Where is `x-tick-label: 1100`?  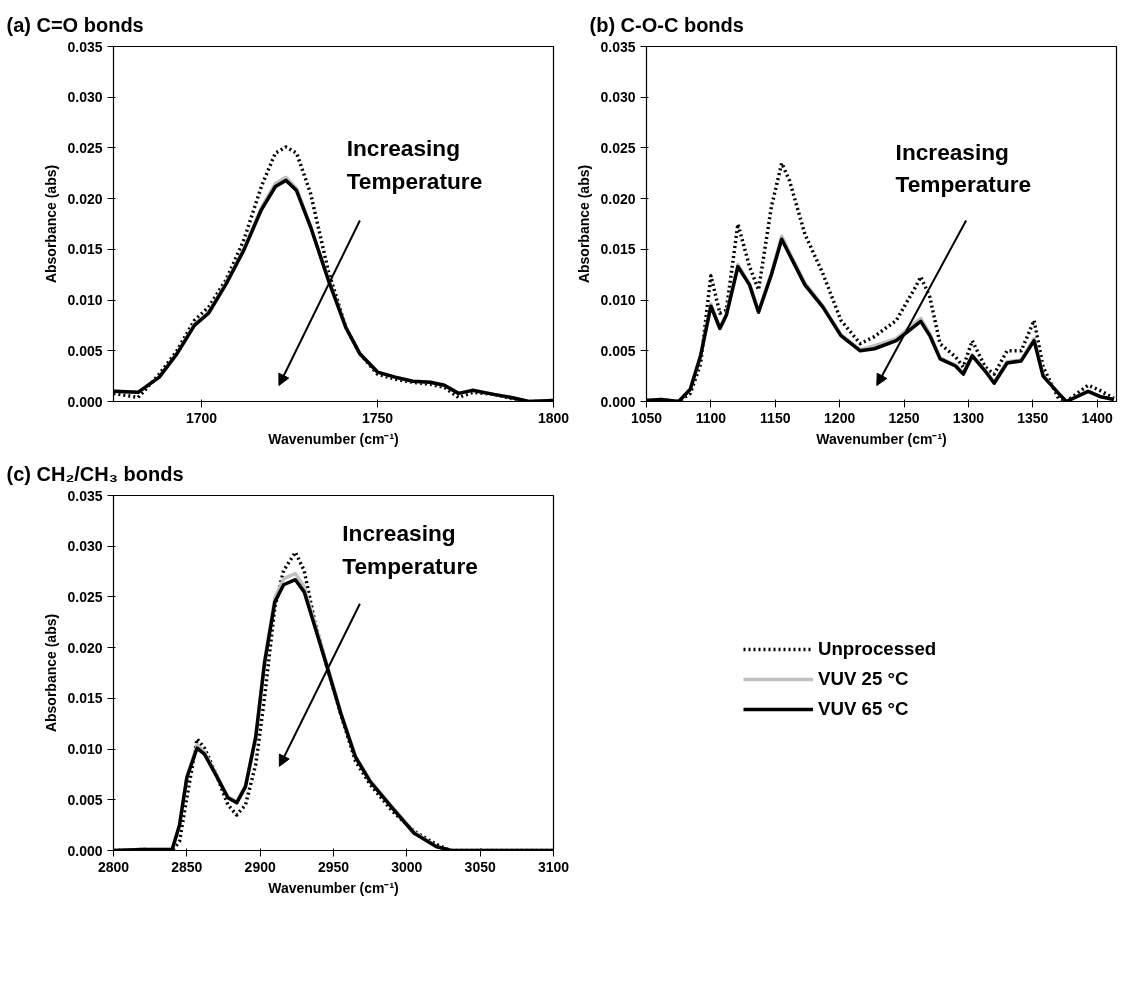 x-tick-label: 1100 is located at coordinates (711, 417).